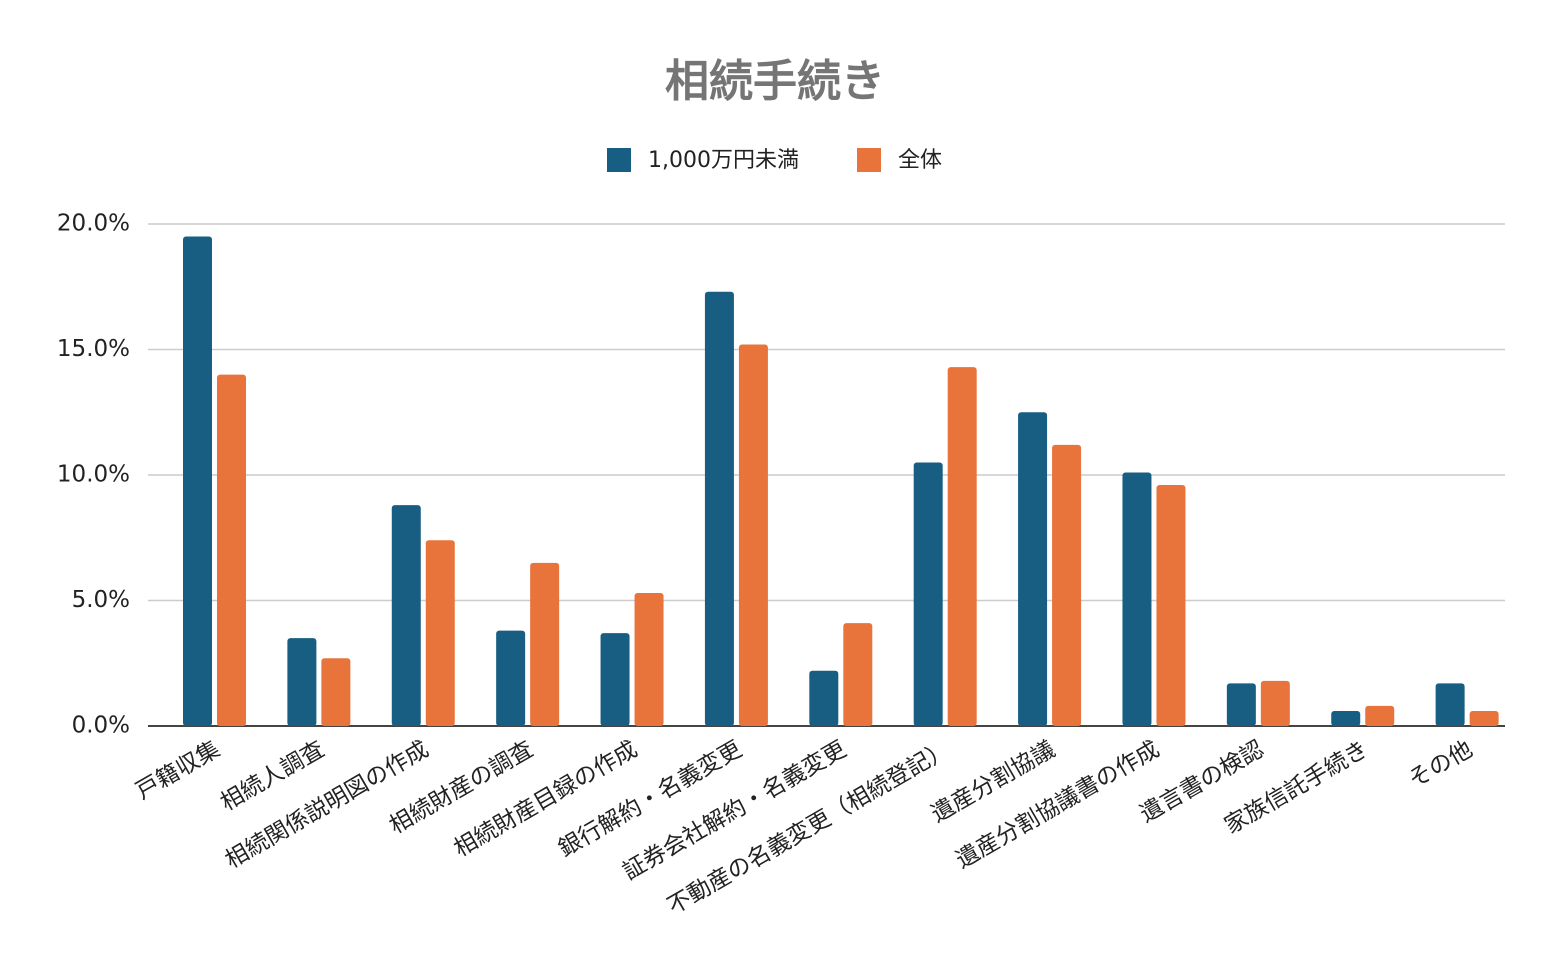 This screenshot has height=963, width=1555. Describe the element at coordinates (650, 799) in the screenshot. I see `x-tick-label: 銀行解約・名義変更` at that location.